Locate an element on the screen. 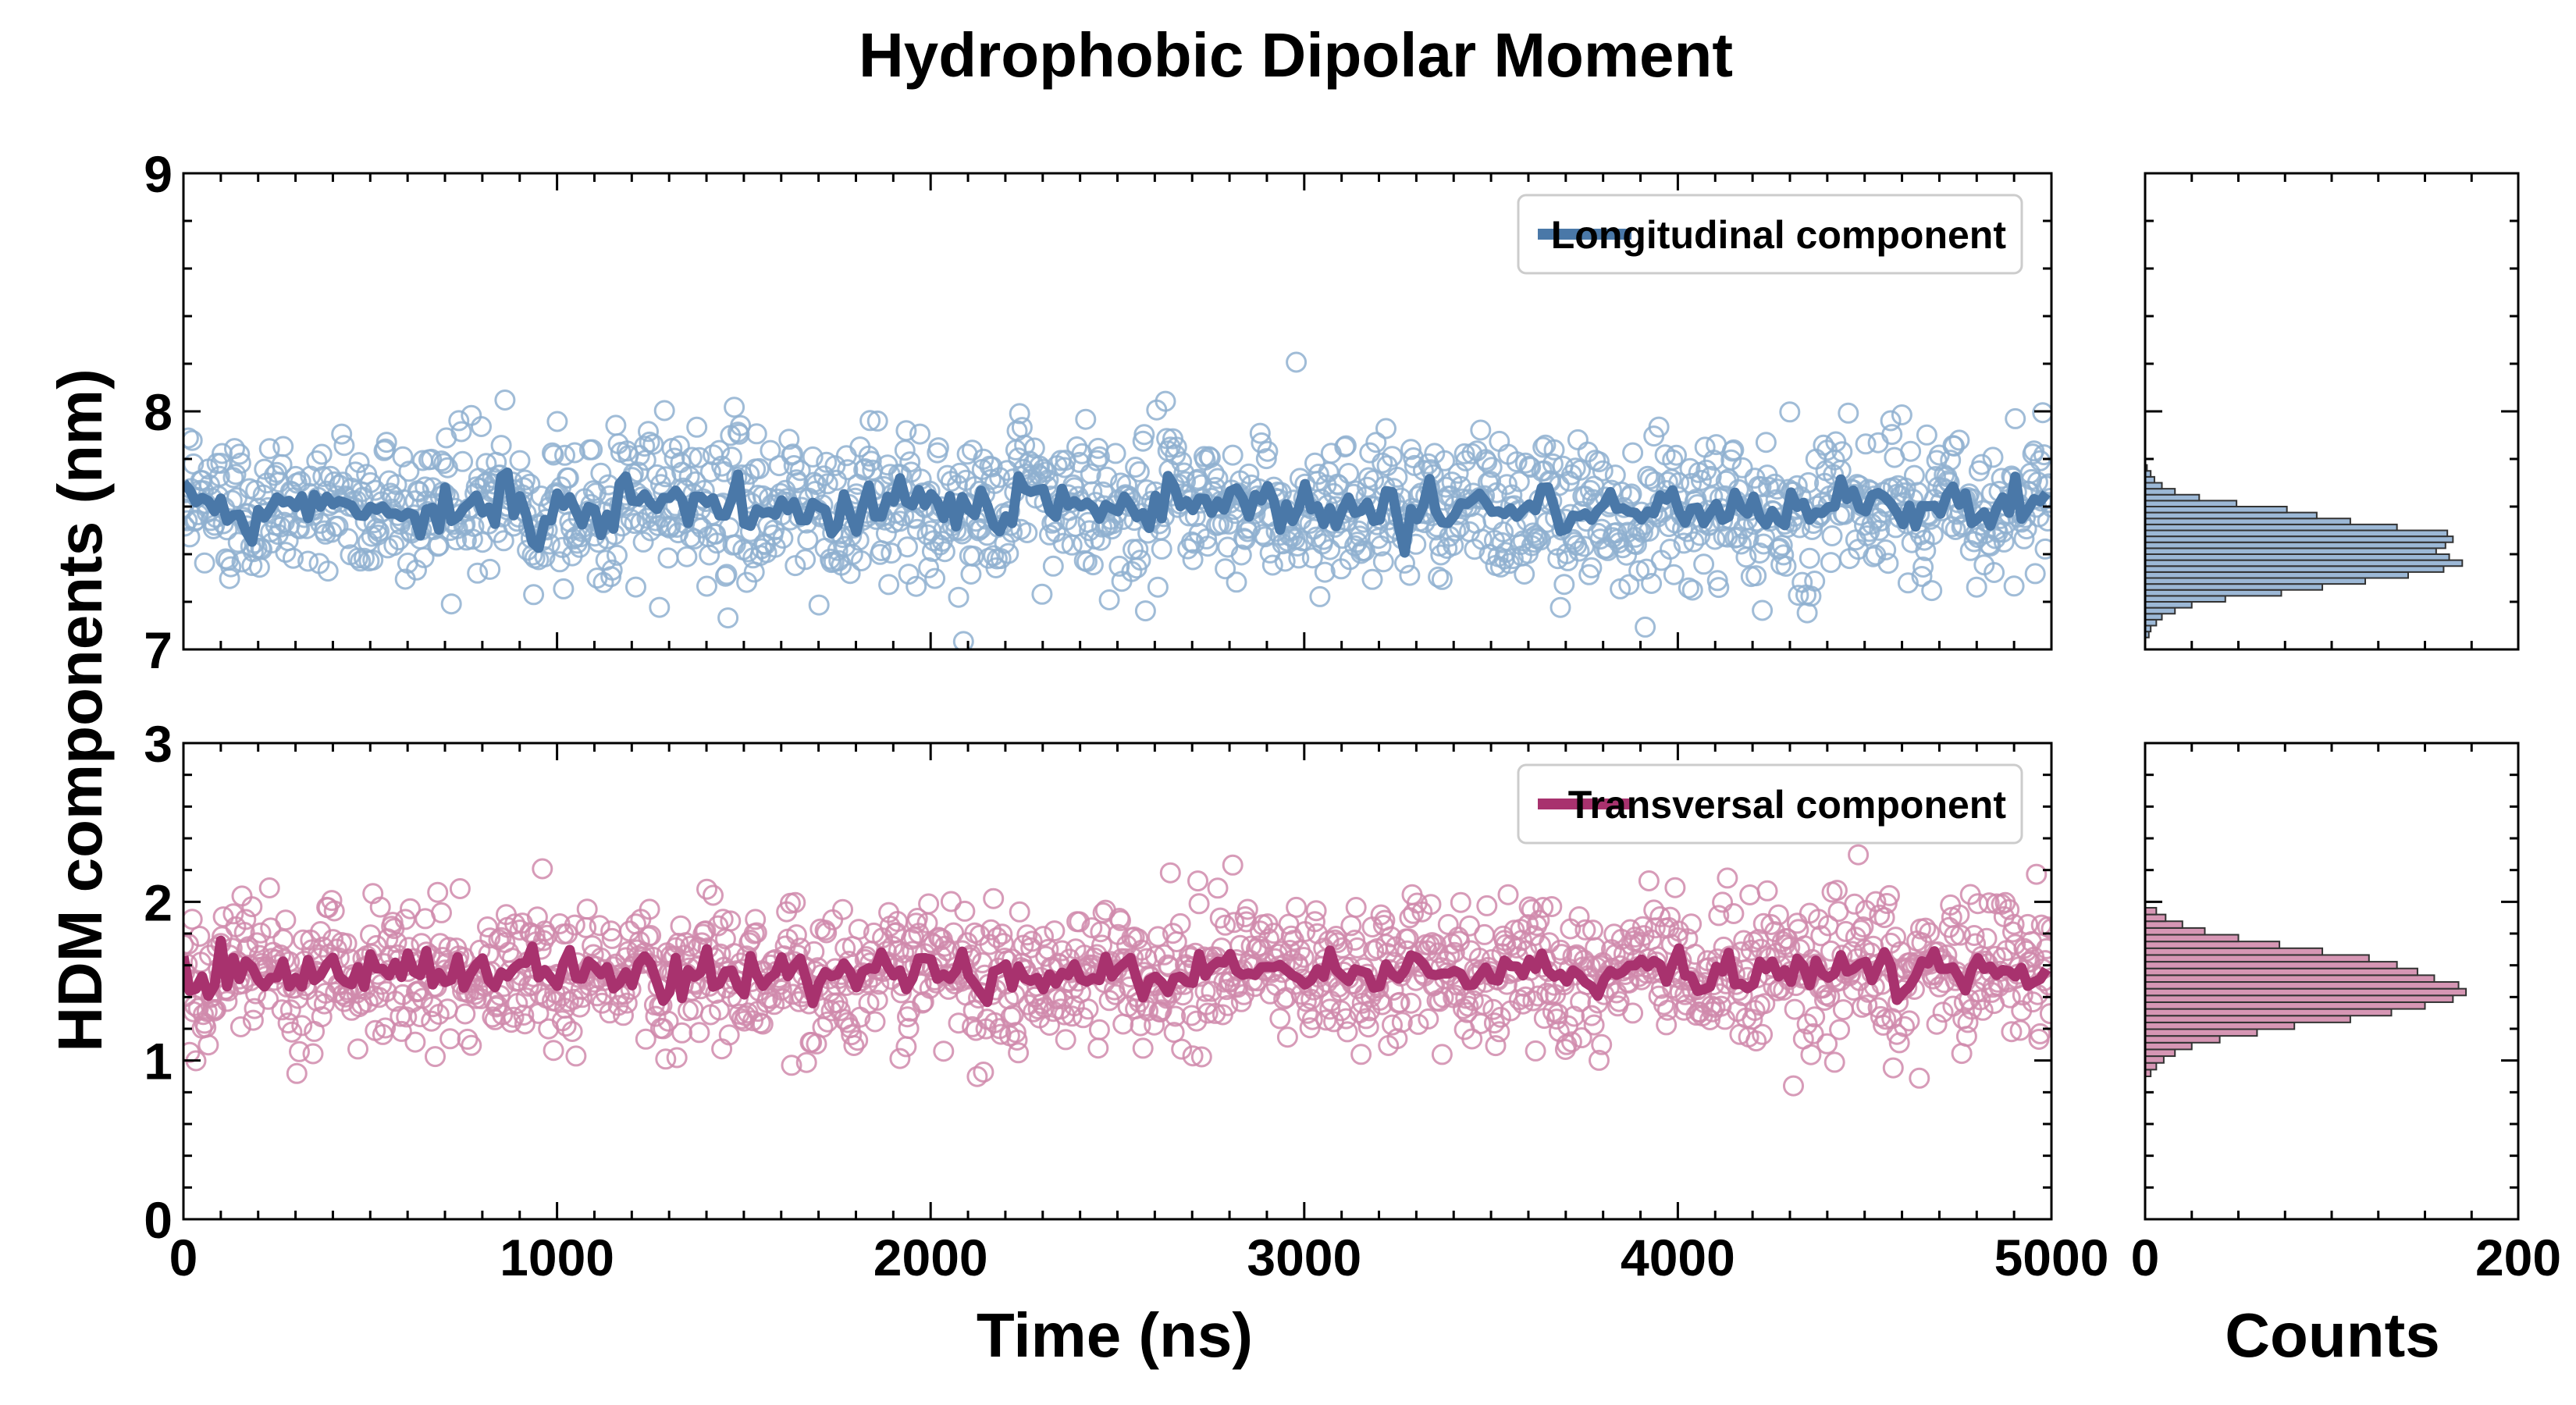 This screenshot has height=1405, width=2576. transversal-histogram is located at coordinates (2305, 992).